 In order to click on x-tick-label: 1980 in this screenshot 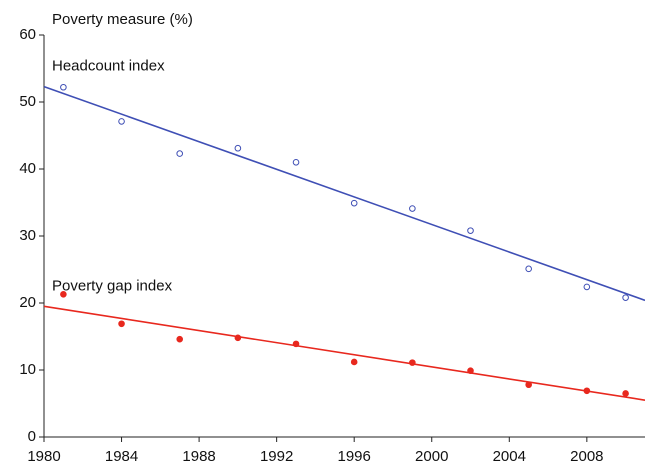, I will do `click(43, 456)`.